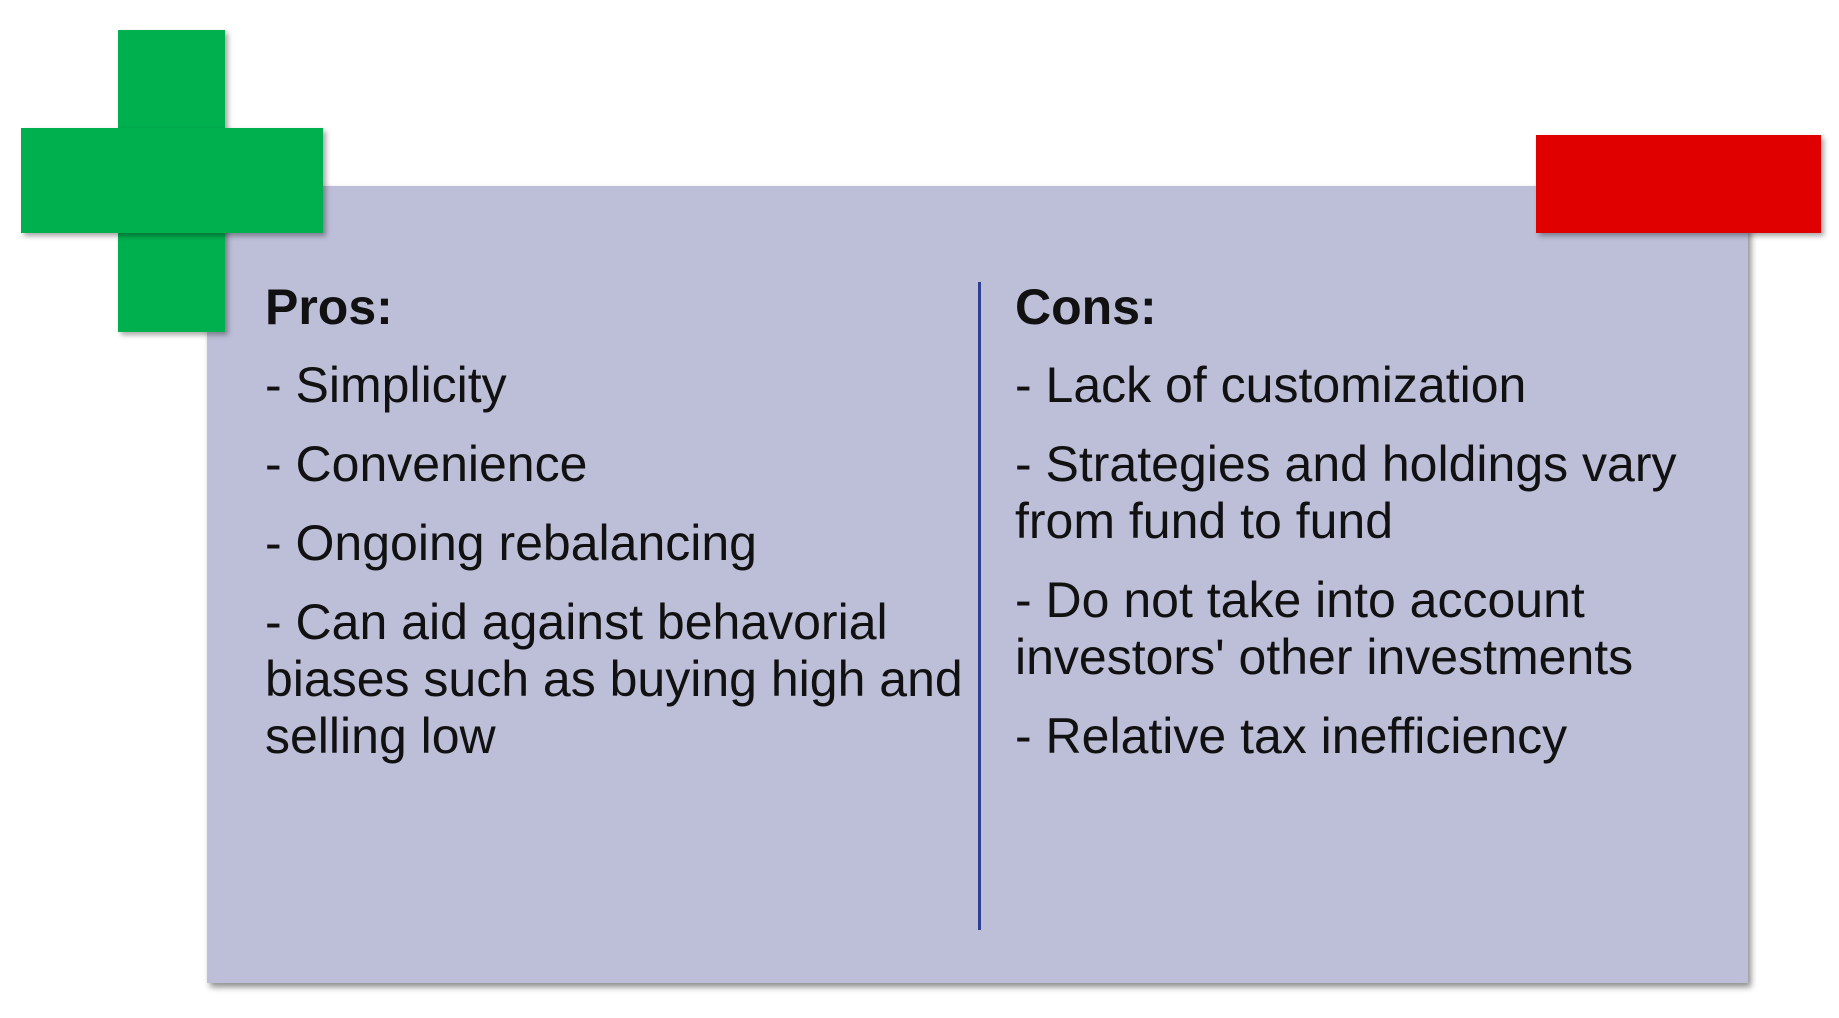  What do you see at coordinates (386, 385) in the screenshot?
I see `pros-item: - Simplicity` at bounding box center [386, 385].